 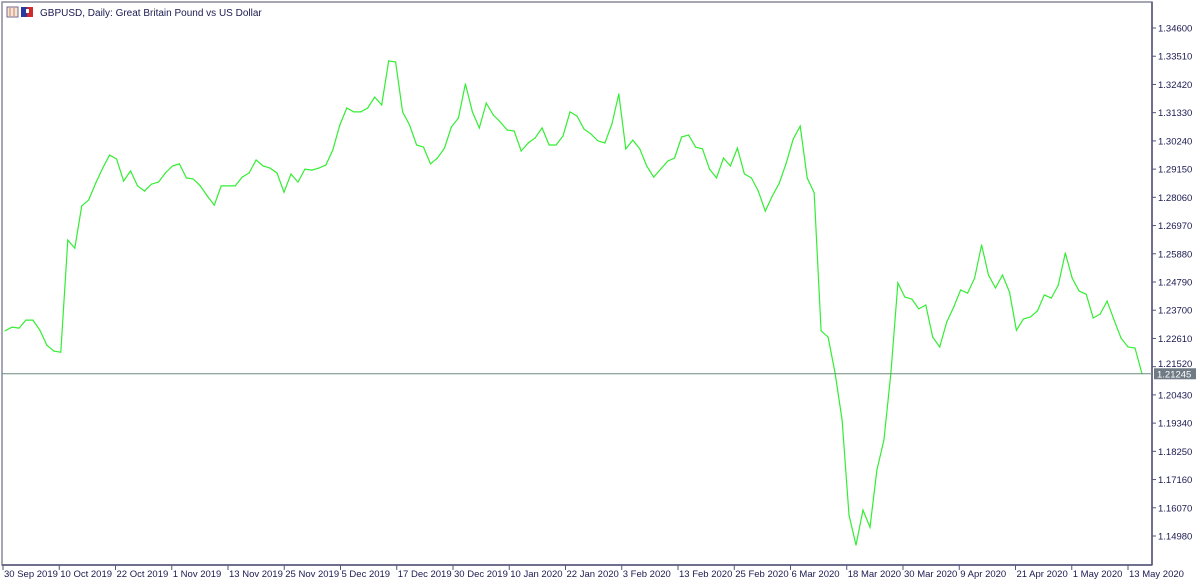 What do you see at coordinates (425, 574) in the screenshot?
I see `x-tick-label: 17 Dec 2019` at bounding box center [425, 574].